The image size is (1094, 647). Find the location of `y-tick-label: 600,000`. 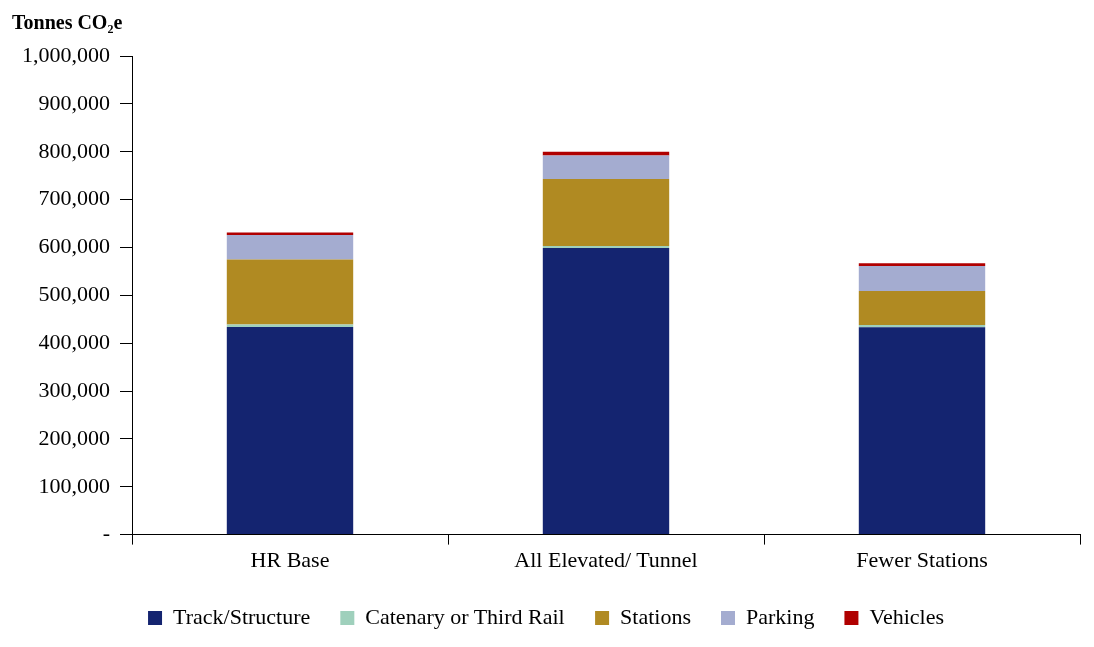

y-tick-label: 600,000 is located at coordinates (74, 246).